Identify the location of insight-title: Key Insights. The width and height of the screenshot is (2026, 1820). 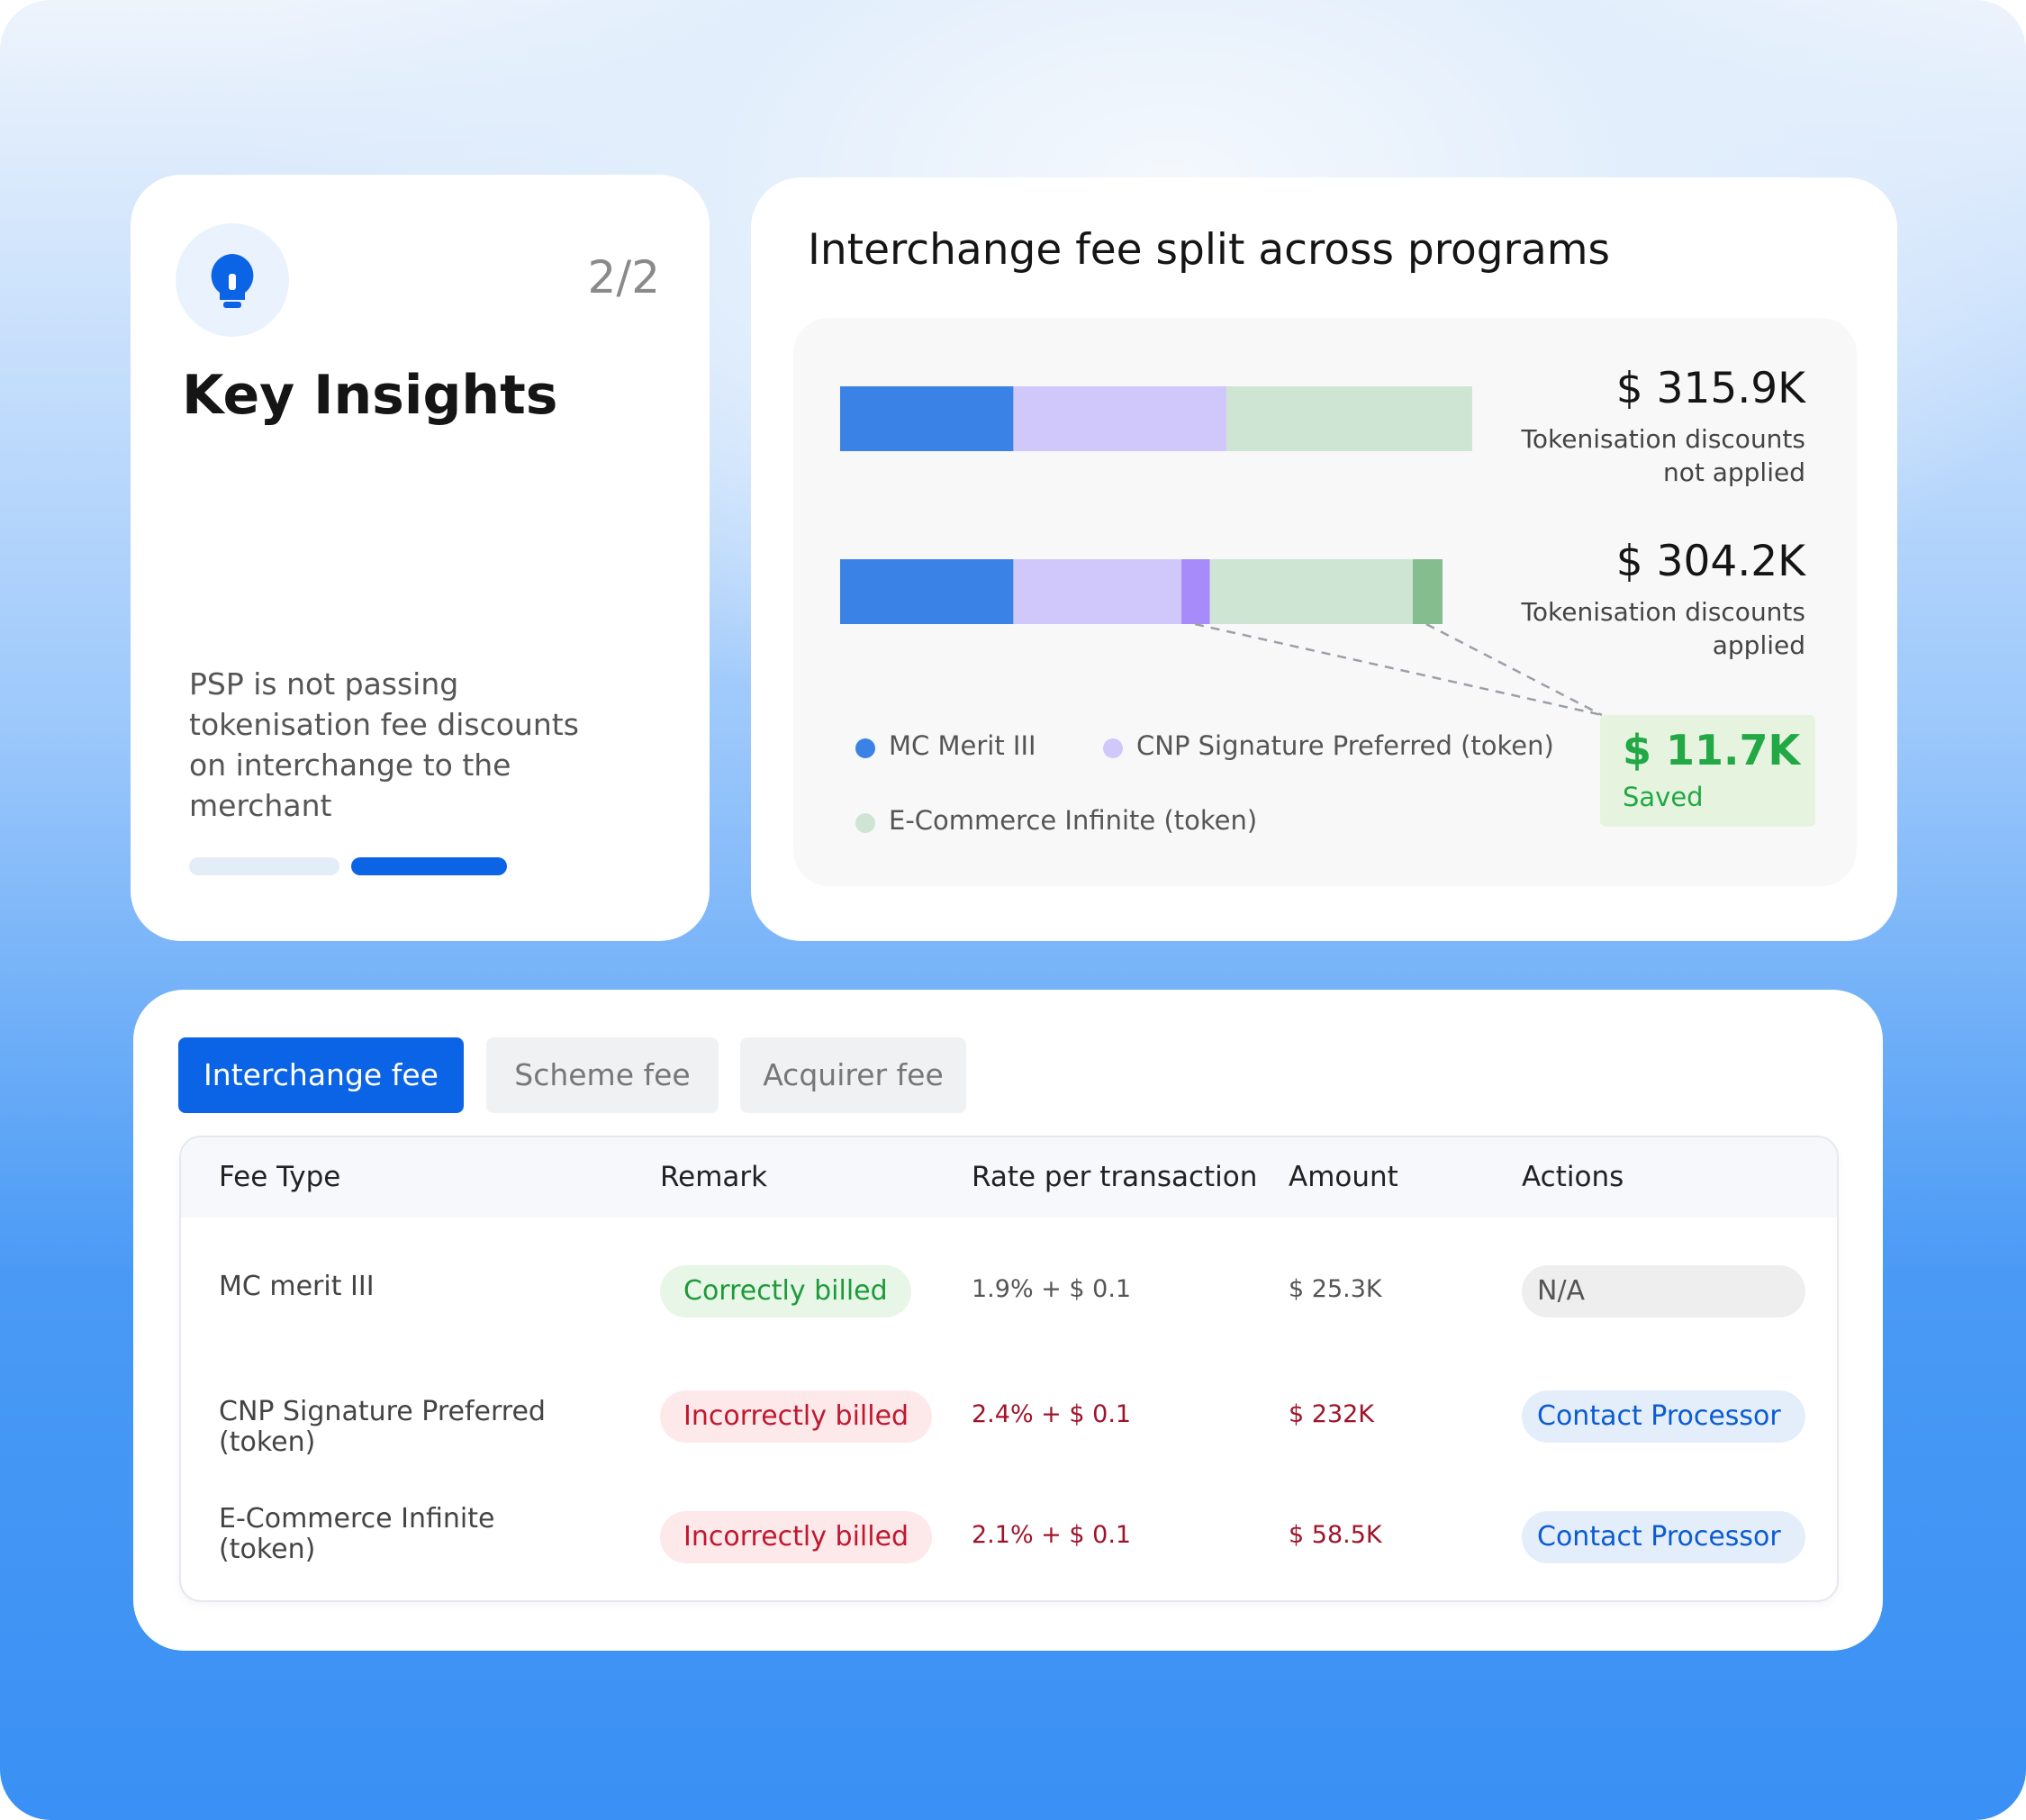
(370, 396).